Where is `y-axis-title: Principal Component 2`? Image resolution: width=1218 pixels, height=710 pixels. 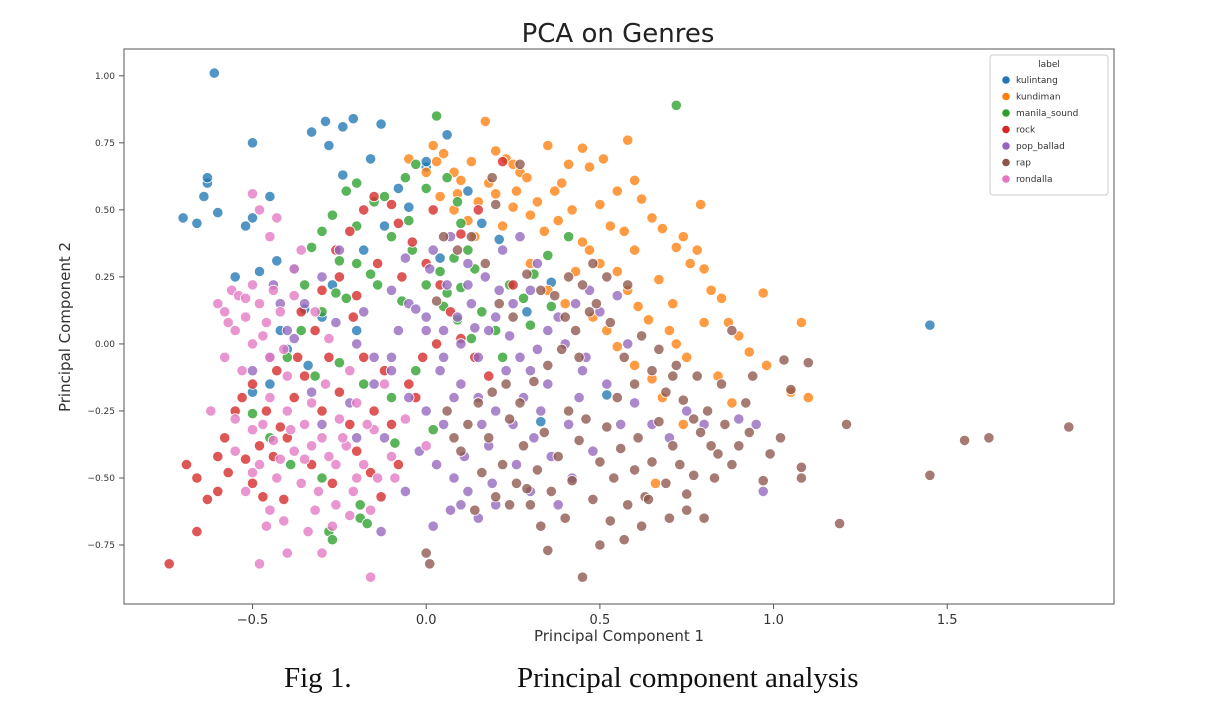 y-axis-title: Principal Component 2 is located at coordinates (65, 327).